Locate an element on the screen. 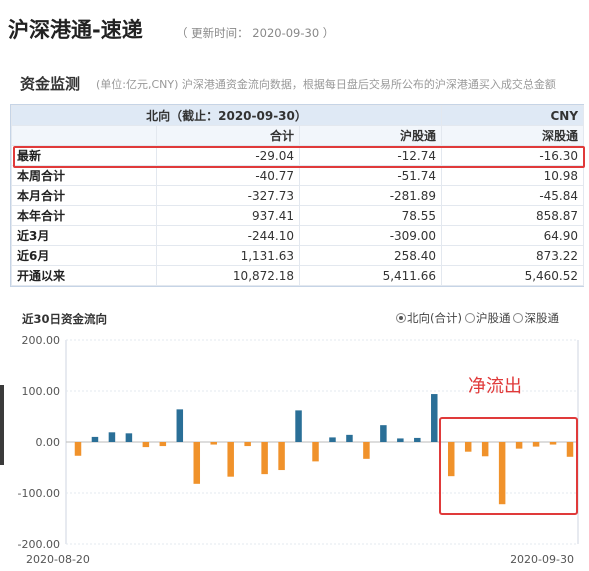 This screenshot has width=589, height=571. radio-label: 沪股通 is located at coordinates (493, 318).